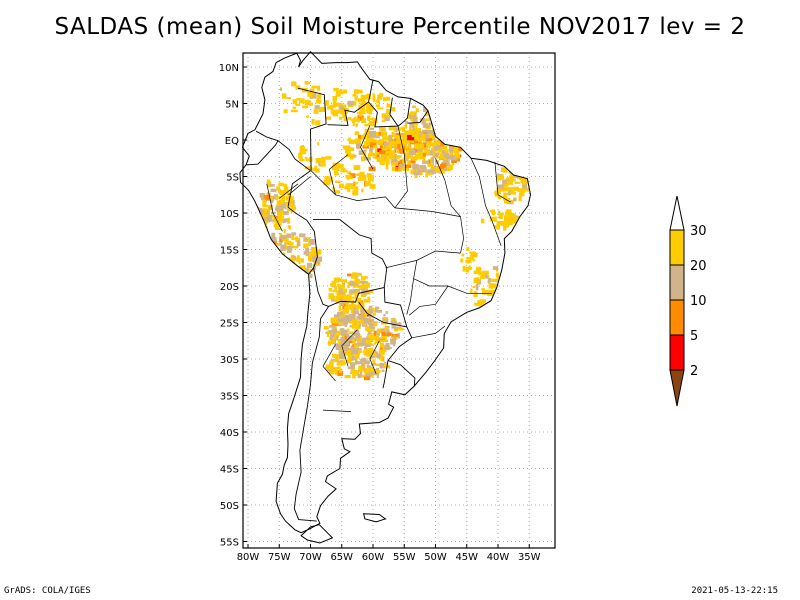 This screenshot has width=800, height=600. What do you see at coordinates (229, 251) in the screenshot?
I see `lat-tick-label: 15S` at bounding box center [229, 251].